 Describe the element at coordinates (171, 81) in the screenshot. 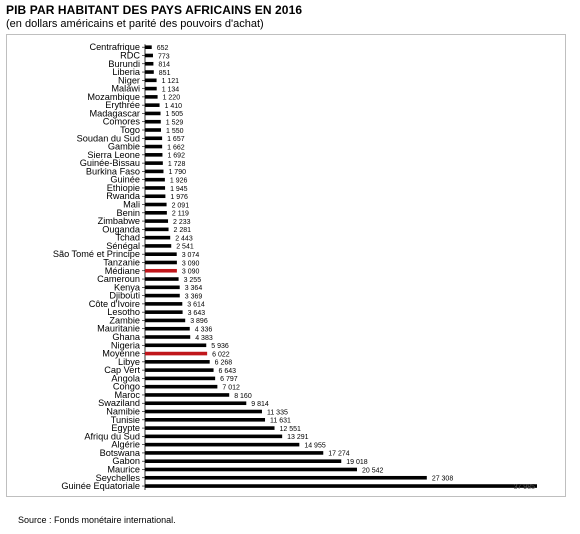

I see `value-label: 1 121` at that location.